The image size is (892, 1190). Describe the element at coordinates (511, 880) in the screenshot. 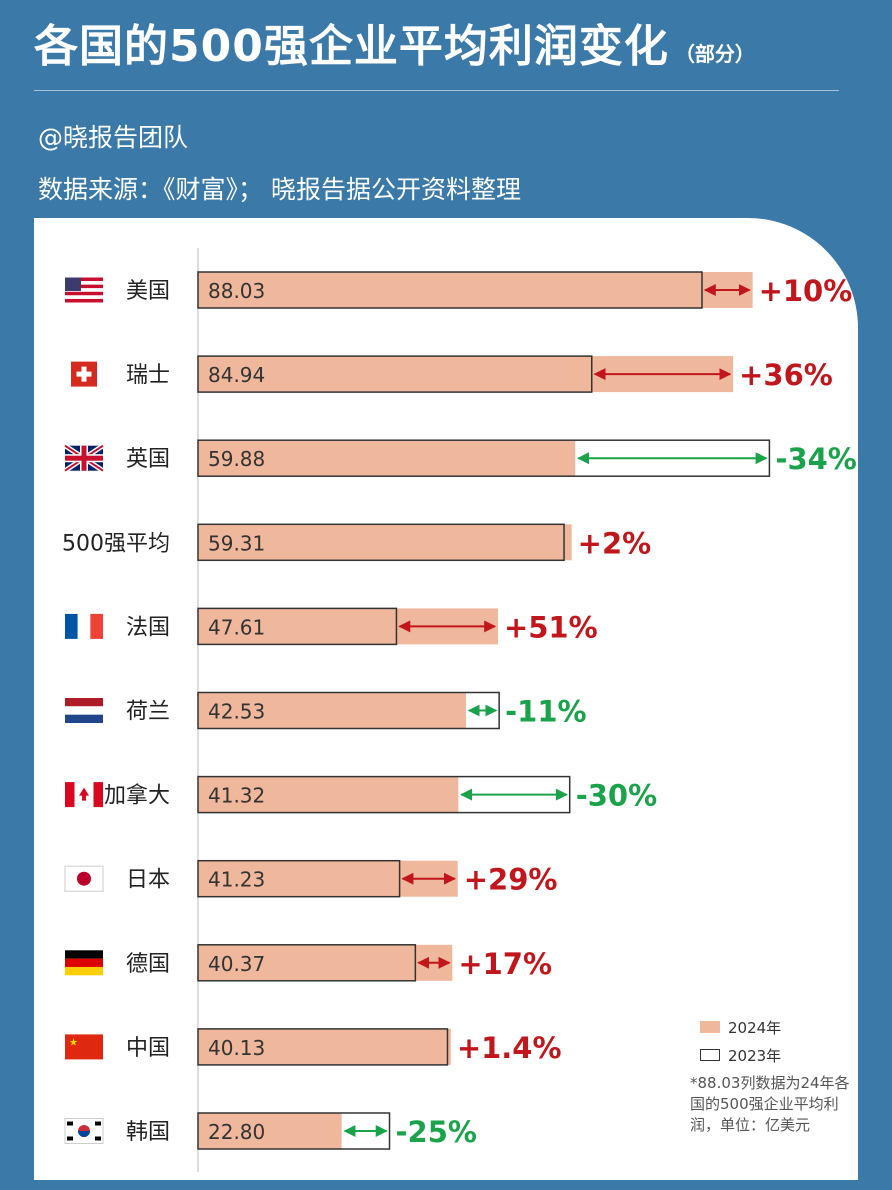

I see `change-label: +29%` at that location.